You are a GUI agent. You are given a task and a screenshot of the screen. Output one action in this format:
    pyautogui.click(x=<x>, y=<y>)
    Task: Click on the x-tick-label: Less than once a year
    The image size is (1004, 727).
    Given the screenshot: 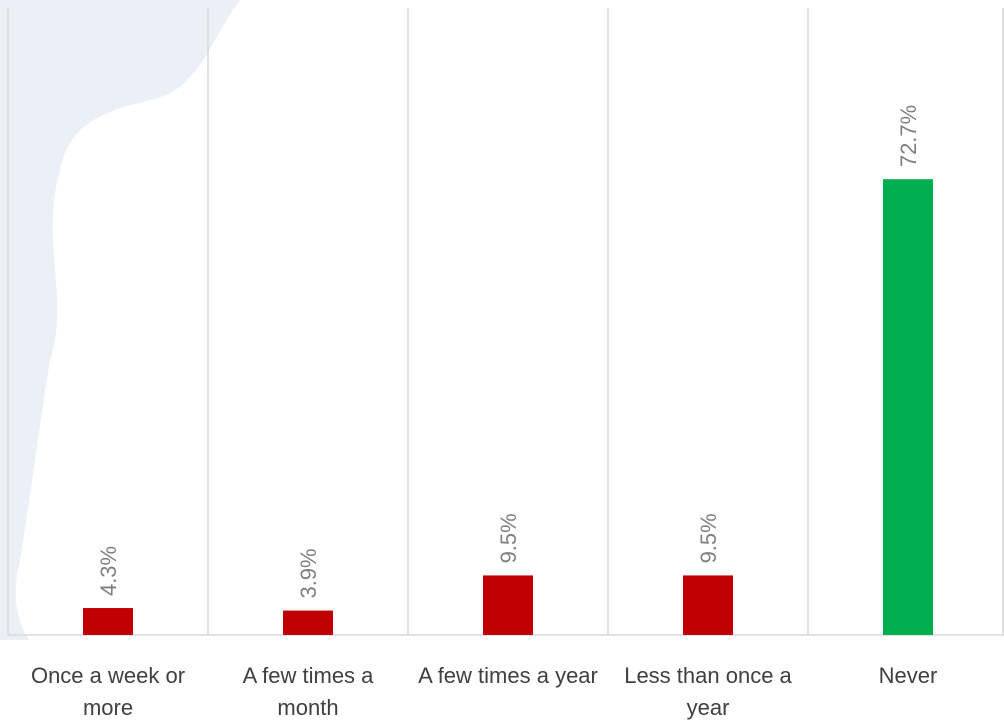 What is the action you would take?
    pyautogui.click(x=708, y=691)
    